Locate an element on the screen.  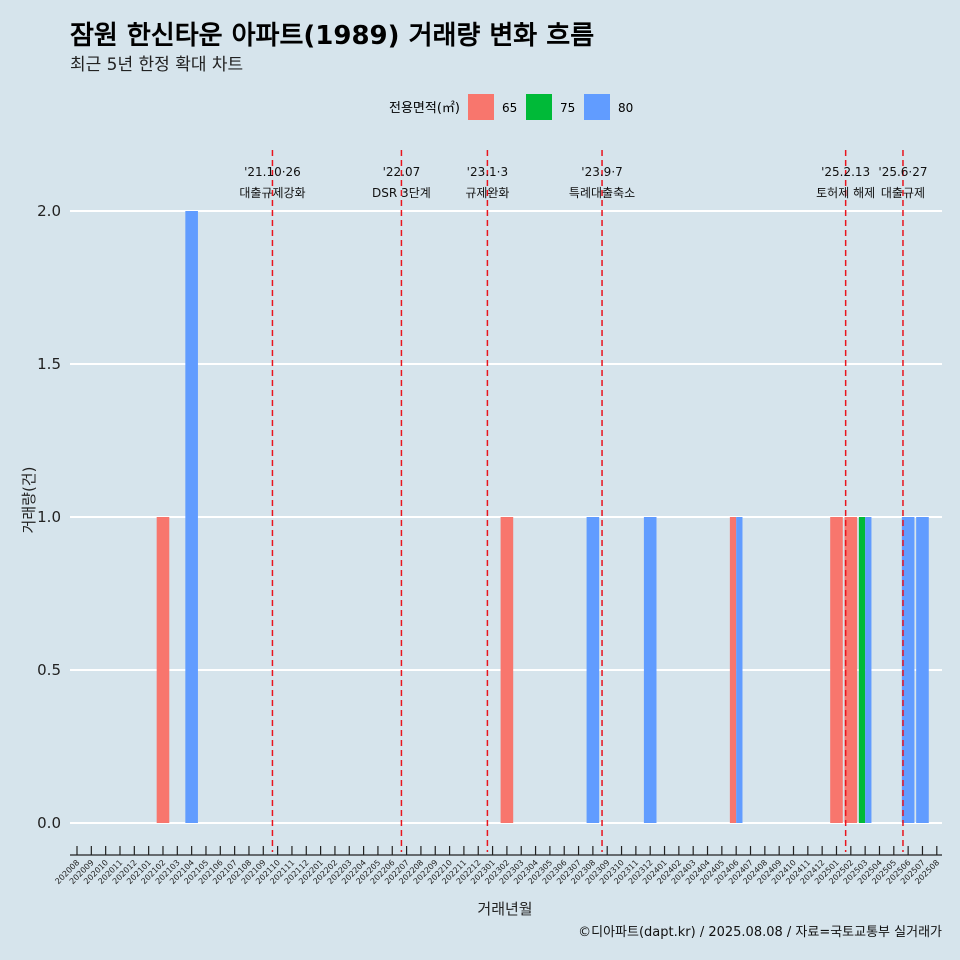
chart-subtitle: 최근 5년 한정 확대 차트 is located at coordinates (156, 65).